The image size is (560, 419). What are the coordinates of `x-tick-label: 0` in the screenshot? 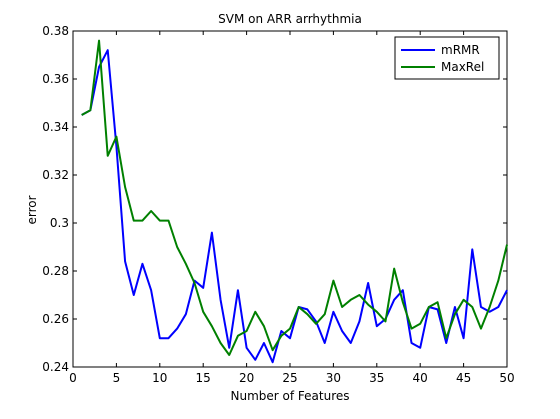 It's located at (73, 378).